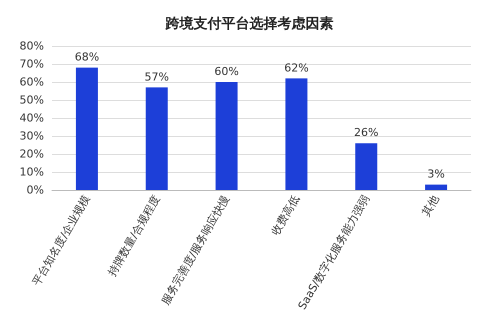  Describe the element at coordinates (32, 118) in the screenshot. I see `y-tick-label: 40%` at that location.